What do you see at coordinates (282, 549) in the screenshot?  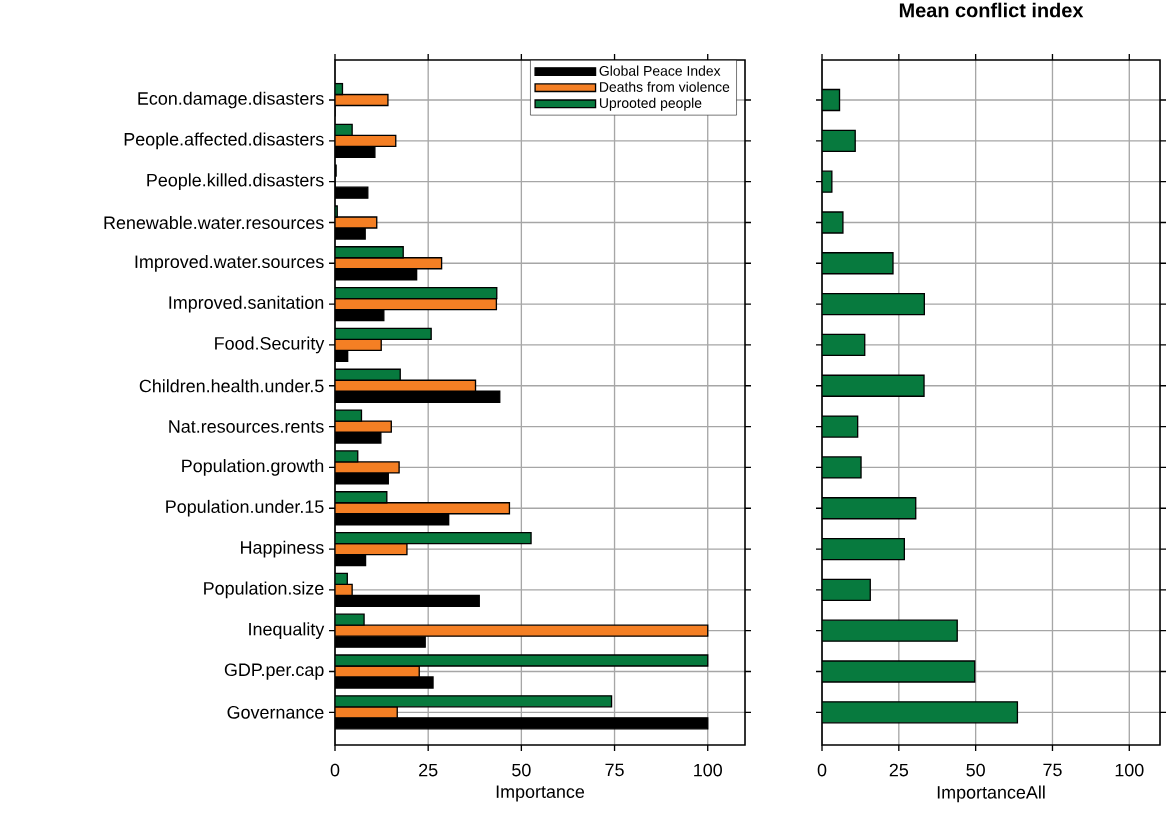 I see `y-tick-label: Happiness` at bounding box center [282, 549].